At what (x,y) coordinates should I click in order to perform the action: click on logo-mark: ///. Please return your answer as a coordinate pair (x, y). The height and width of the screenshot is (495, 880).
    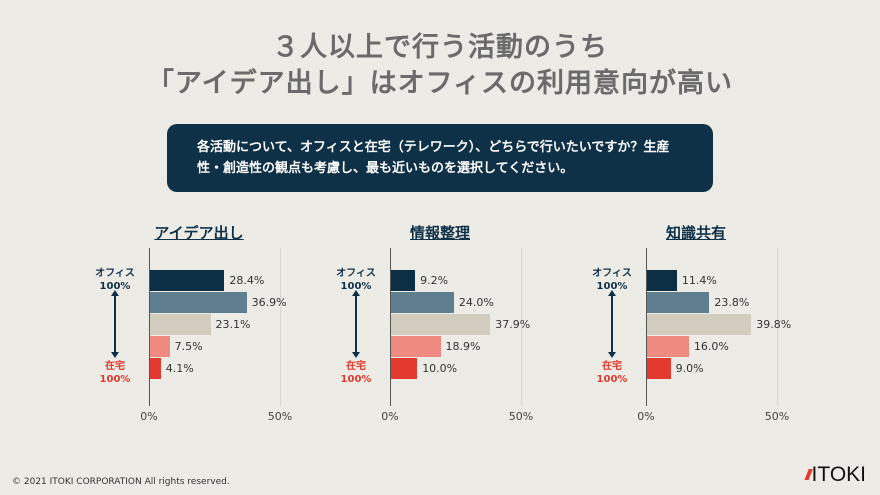
    Looking at the image, I should click on (808, 475).